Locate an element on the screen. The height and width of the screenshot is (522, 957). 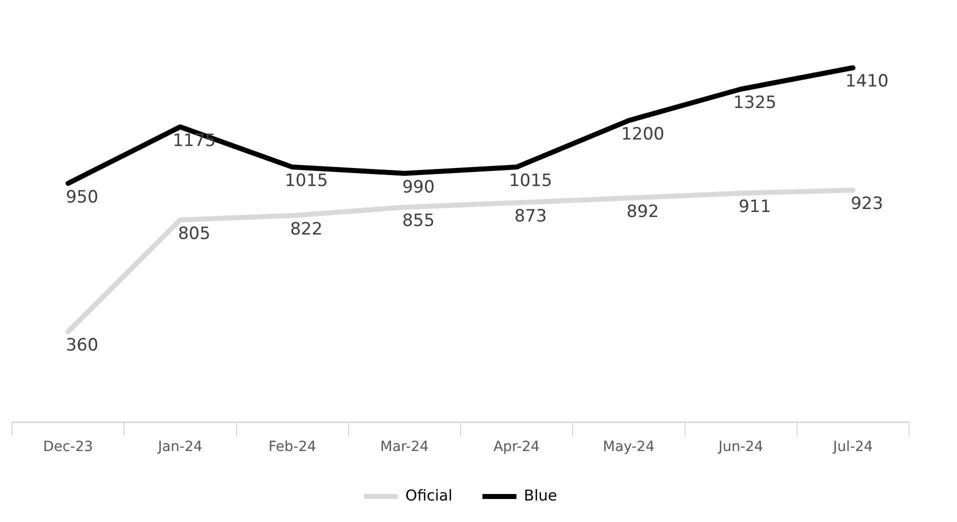
x-tick-label: Jul-24 is located at coordinates (852, 447).